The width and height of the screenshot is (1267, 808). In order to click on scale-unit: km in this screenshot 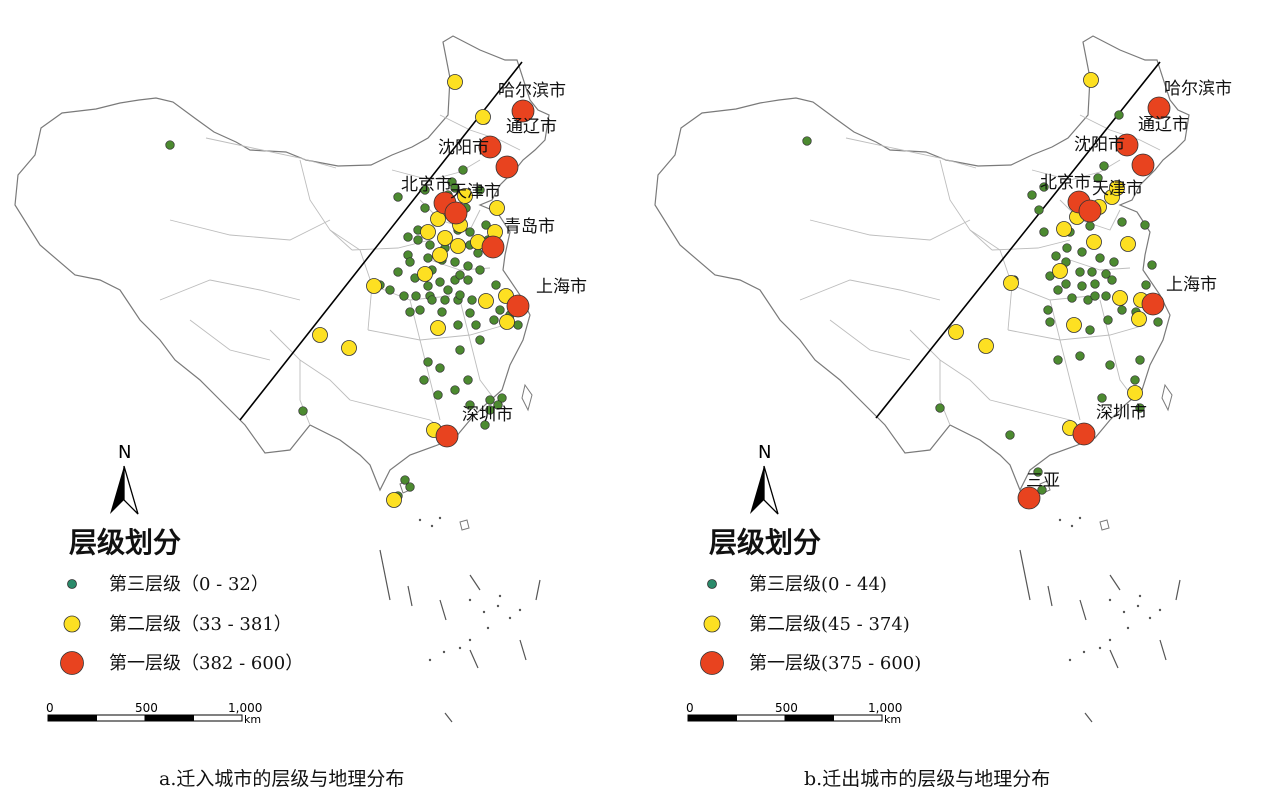, I will do `click(892, 719)`.